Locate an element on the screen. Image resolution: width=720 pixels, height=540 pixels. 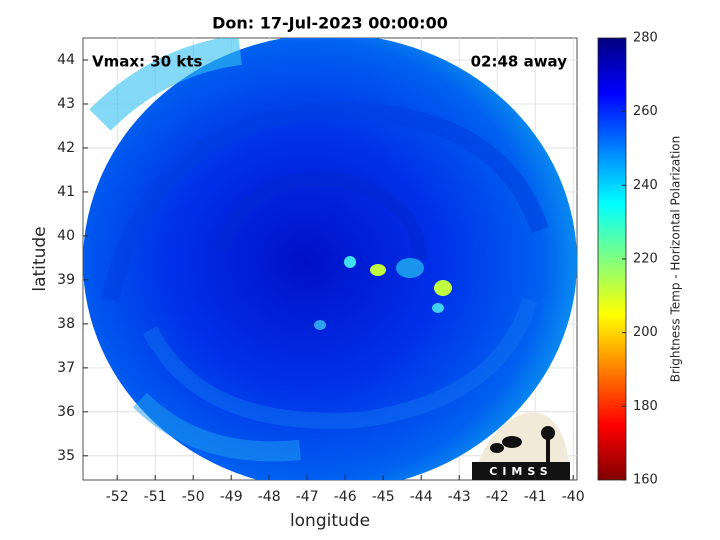
colorbar-tick-label: 220 is located at coordinates (645, 259).